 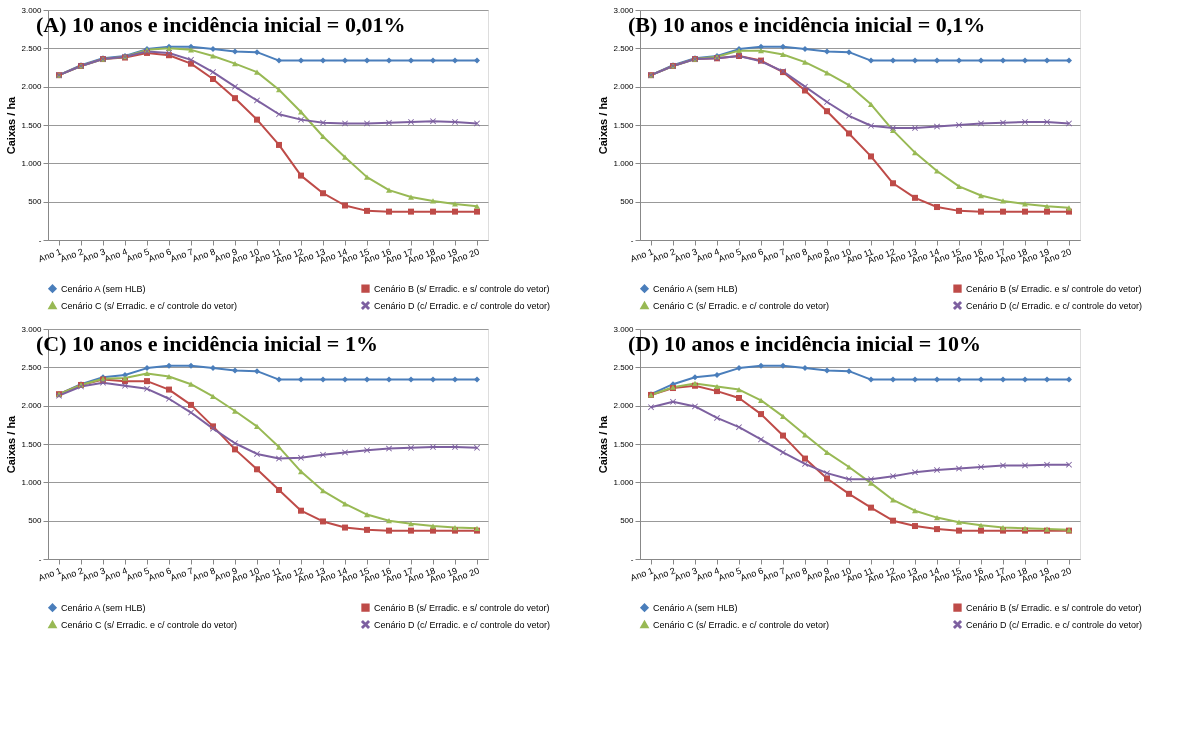 What do you see at coordinates (804, 343) in the screenshot?
I see `chart-title: (D) 10 anos e incidência inicial = 10%` at bounding box center [804, 343].